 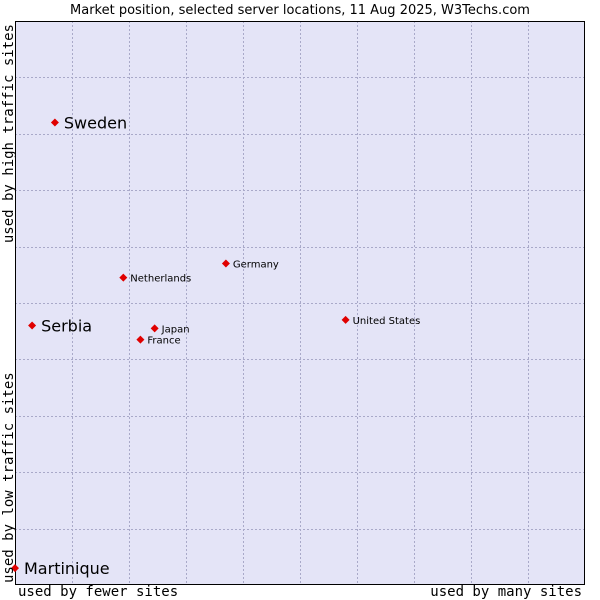 I want to click on point-label-netherlands: Netherlands, so click(x=160, y=279).